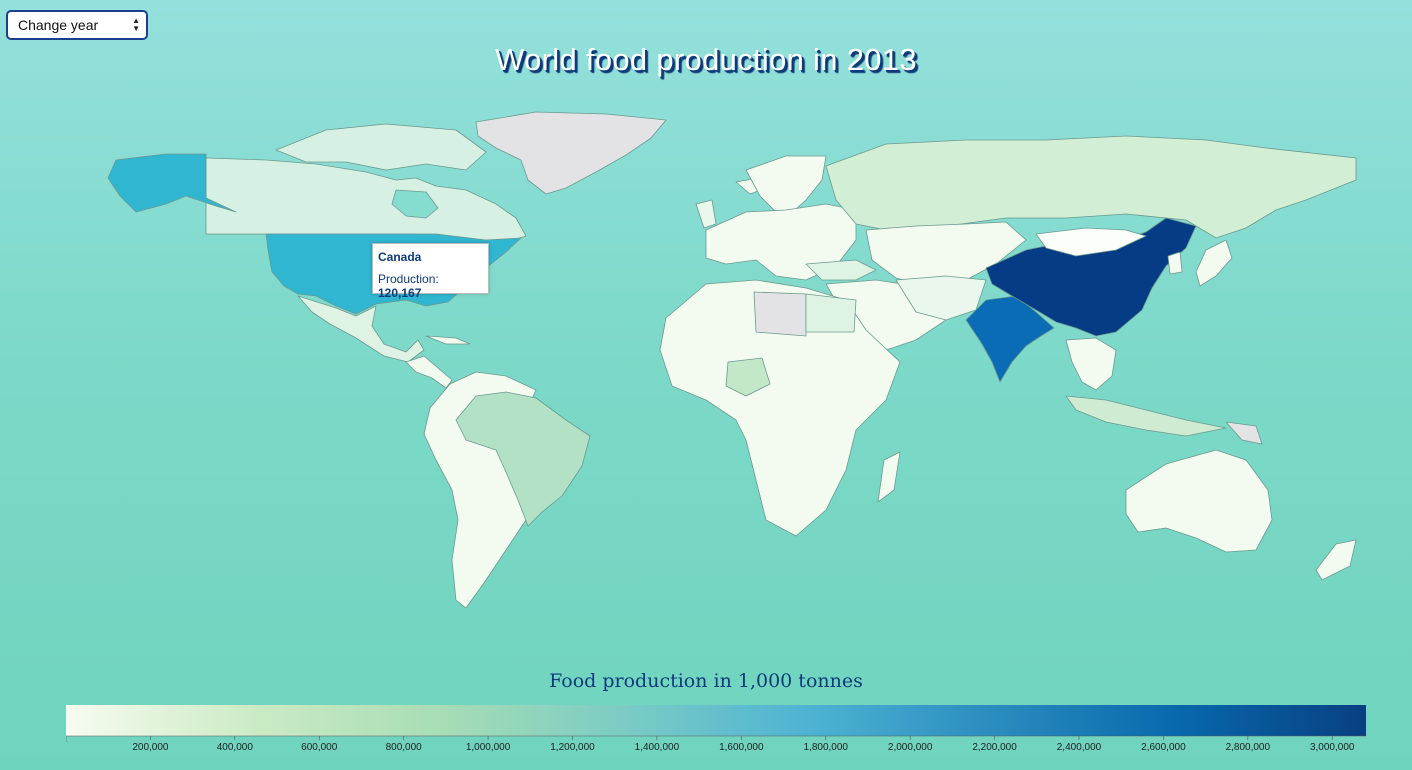 The image size is (1412, 770). I want to click on tooltip-label: Production:, so click(408, 279).